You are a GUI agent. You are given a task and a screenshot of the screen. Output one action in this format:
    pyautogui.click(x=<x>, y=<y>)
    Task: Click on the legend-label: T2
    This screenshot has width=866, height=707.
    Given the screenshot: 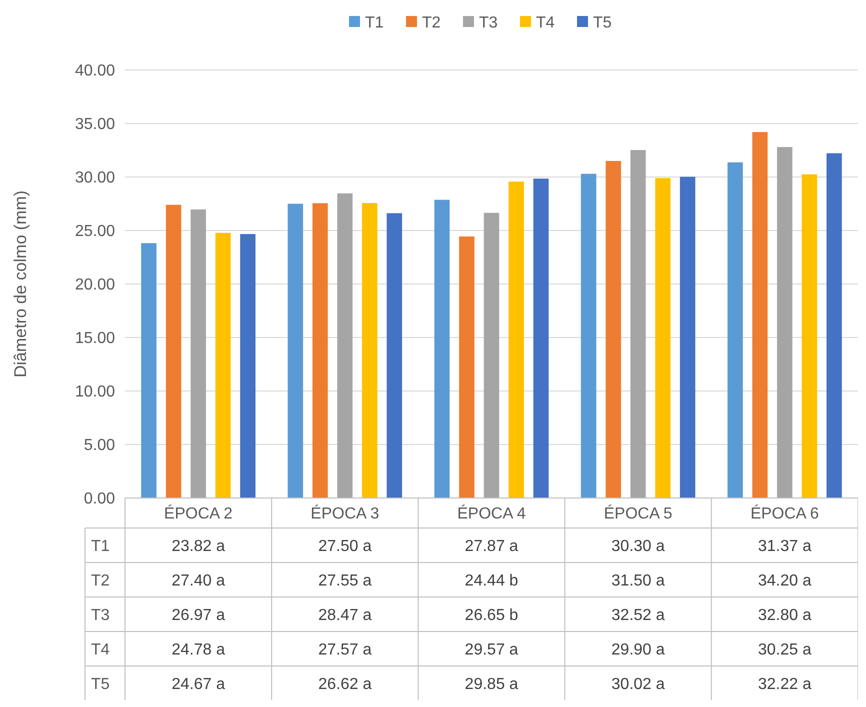 What is the action you would take?
    pyautogui.click(x=431, y=23)
    